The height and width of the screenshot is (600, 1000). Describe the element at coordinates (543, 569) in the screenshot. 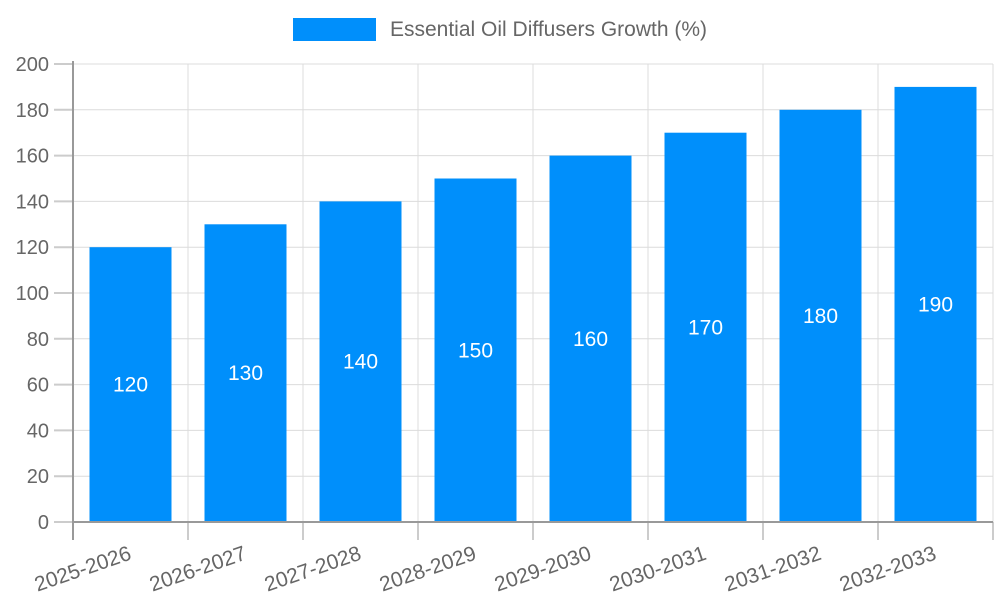

I see `x-tick-label: 2029-2030` at that location.